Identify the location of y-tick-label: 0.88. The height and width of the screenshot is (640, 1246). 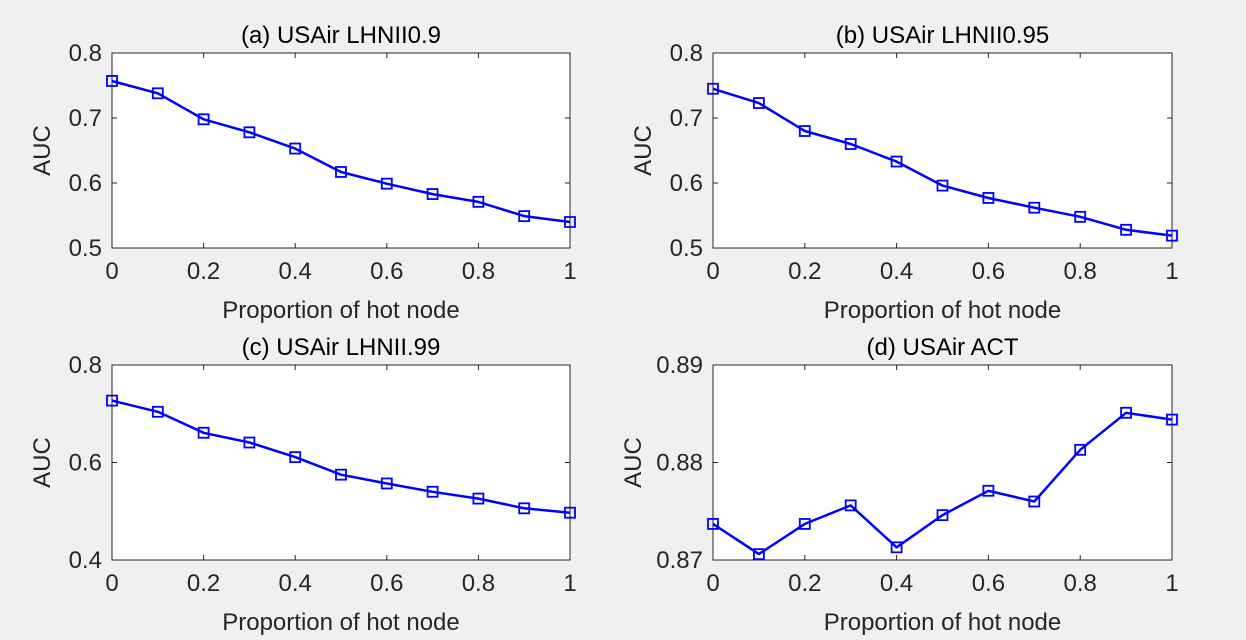
(679, 463).